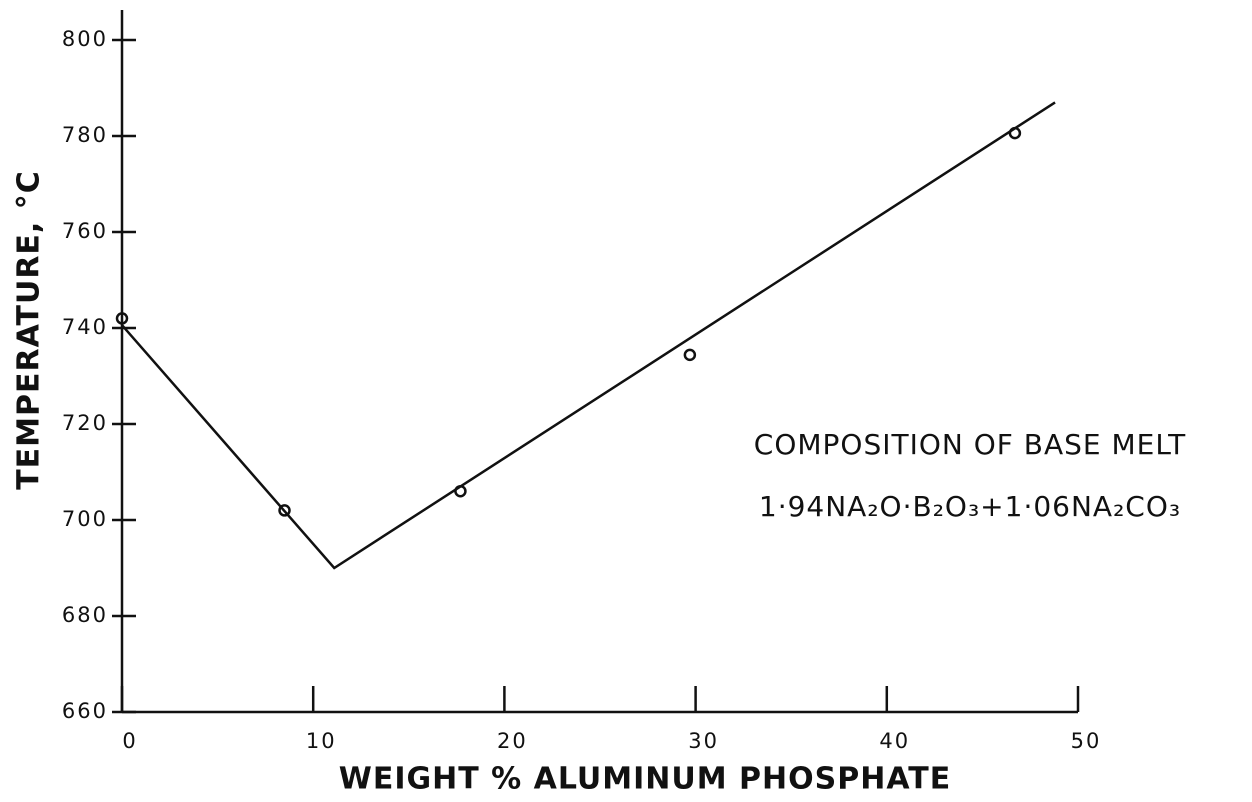 The image size is (1252, 802). I want to click on y-tick-label: 760, so click(85, 231).